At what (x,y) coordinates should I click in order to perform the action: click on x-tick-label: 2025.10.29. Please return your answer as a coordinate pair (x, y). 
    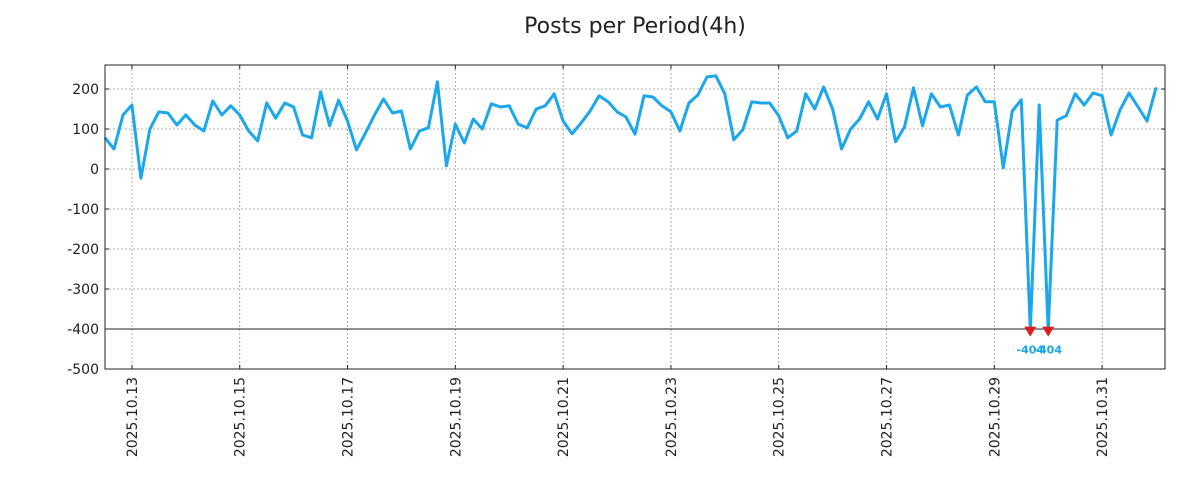
    Looking at the image, I should click on (995, 417).